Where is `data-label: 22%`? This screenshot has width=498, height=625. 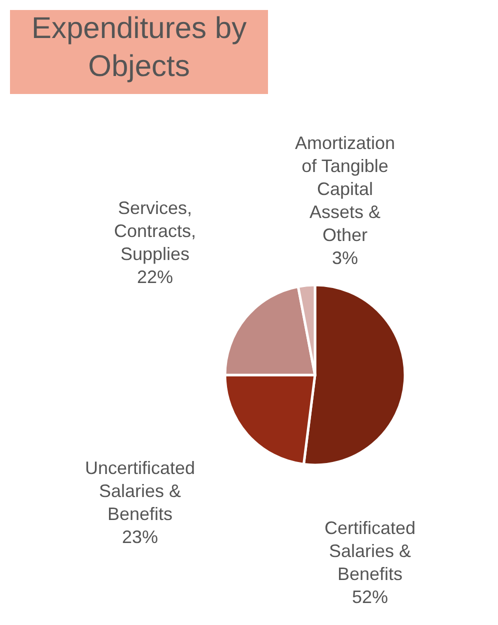
data-label: 22% is located at coordinates (155, 277).